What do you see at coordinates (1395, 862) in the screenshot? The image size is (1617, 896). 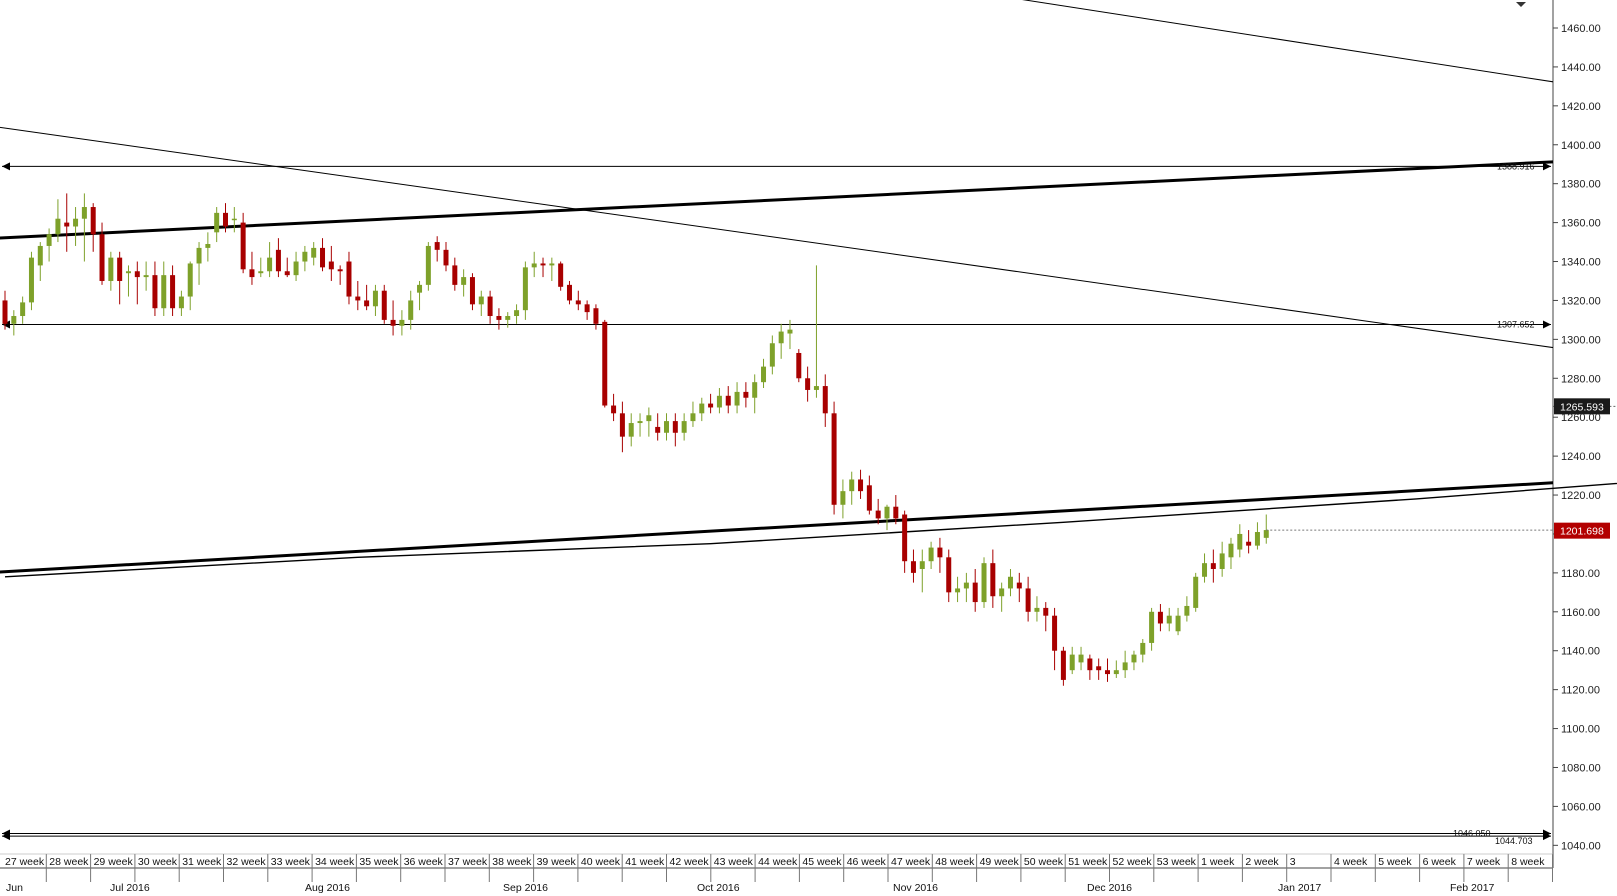 I see `x-week-label: 5 week` at bounding box center [1395, 862].